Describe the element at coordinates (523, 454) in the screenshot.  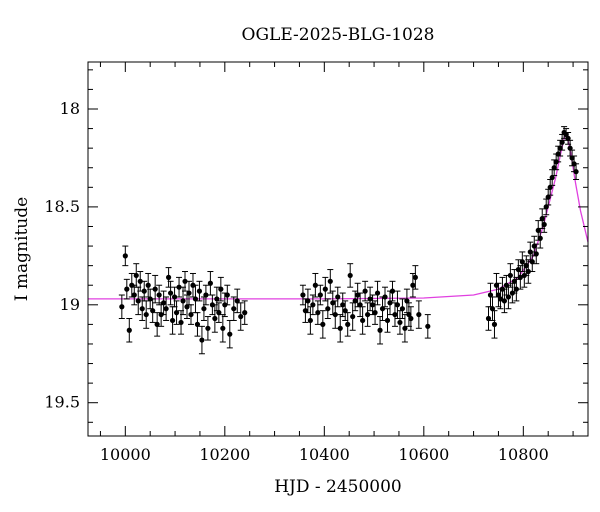
I see `x-tick-label: 10800` at that location.